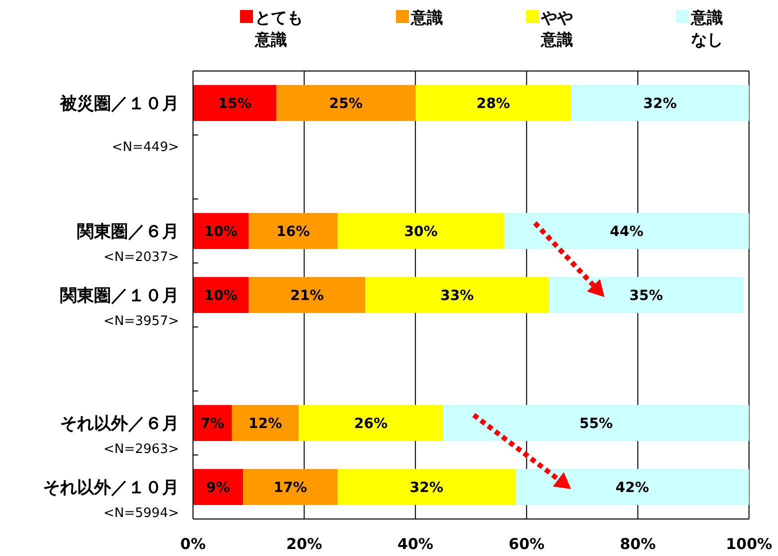  I want to click on data-label: 9%, so click(218, 488).